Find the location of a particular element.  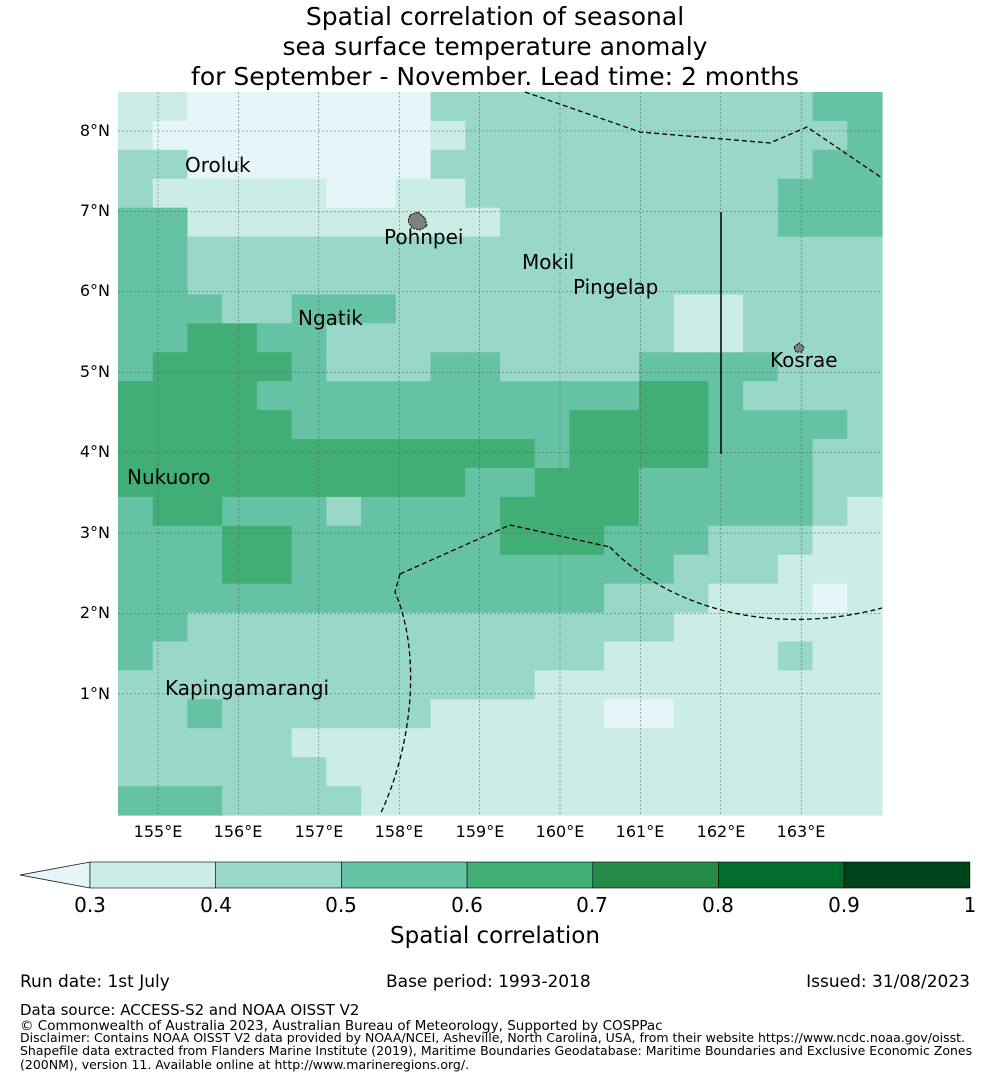

eez-boundary-center is located at coordinates (505, 549).